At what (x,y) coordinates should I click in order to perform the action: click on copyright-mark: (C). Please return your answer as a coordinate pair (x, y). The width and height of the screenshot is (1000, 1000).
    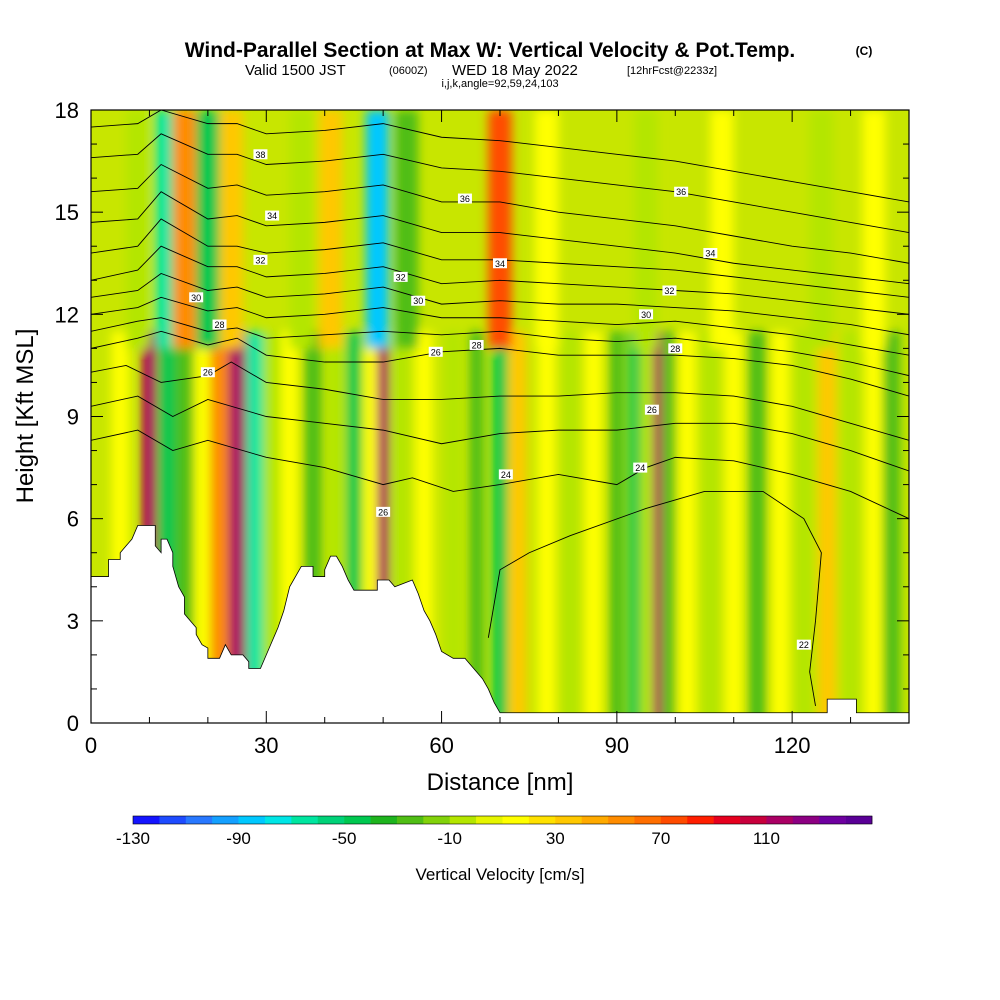
    Looking at the image, I should click on (864, 51).